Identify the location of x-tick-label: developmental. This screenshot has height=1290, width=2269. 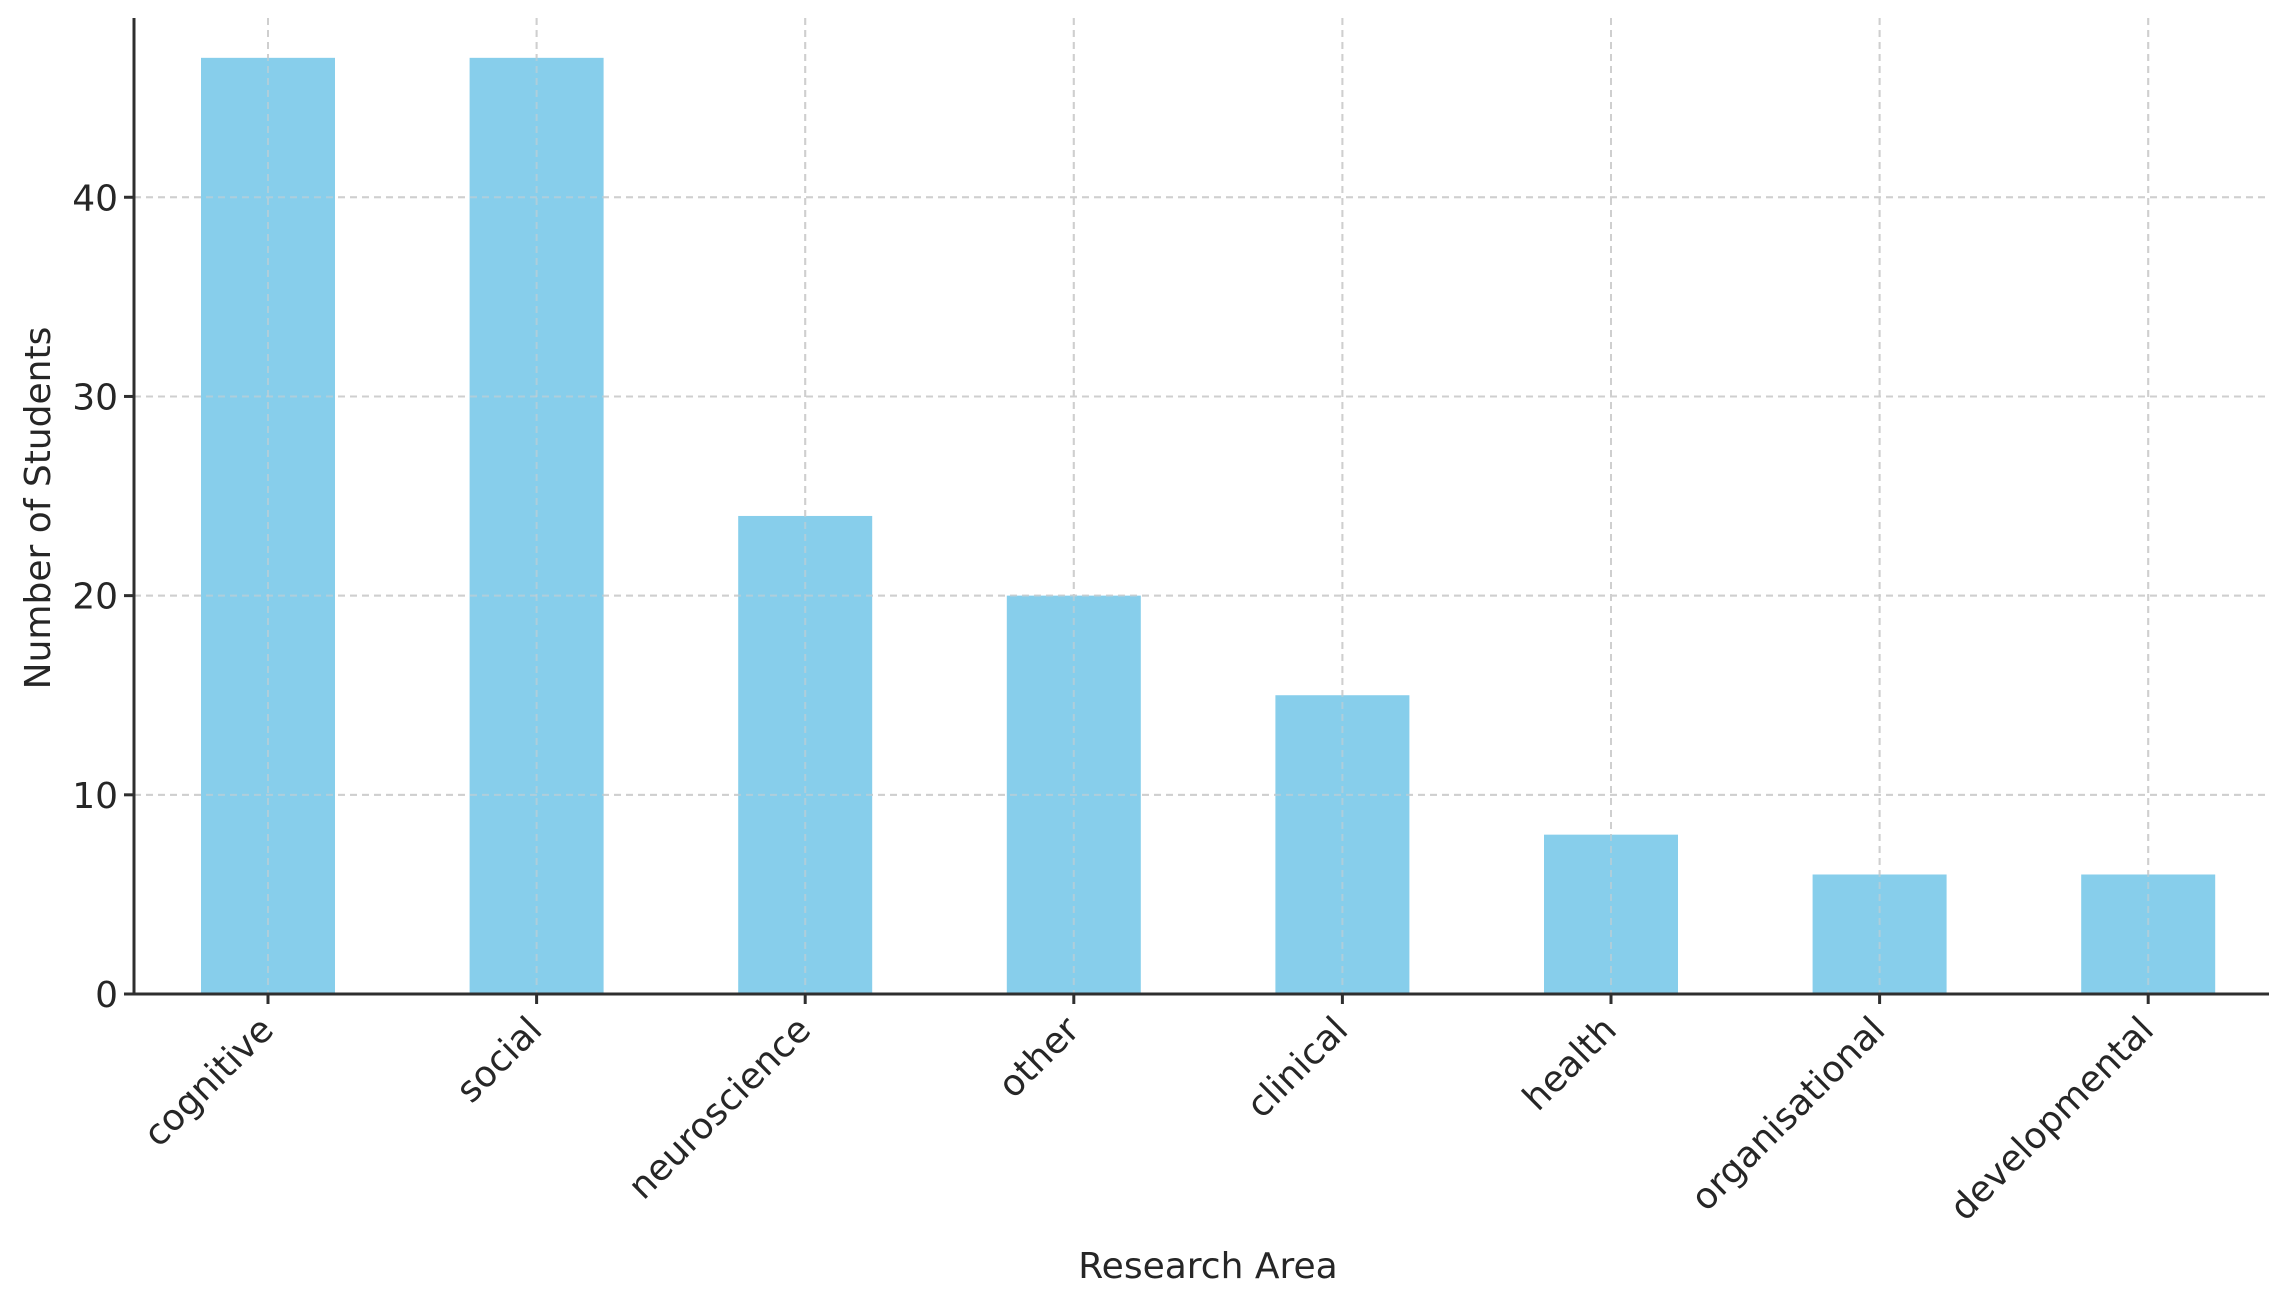
(2052, 1119).